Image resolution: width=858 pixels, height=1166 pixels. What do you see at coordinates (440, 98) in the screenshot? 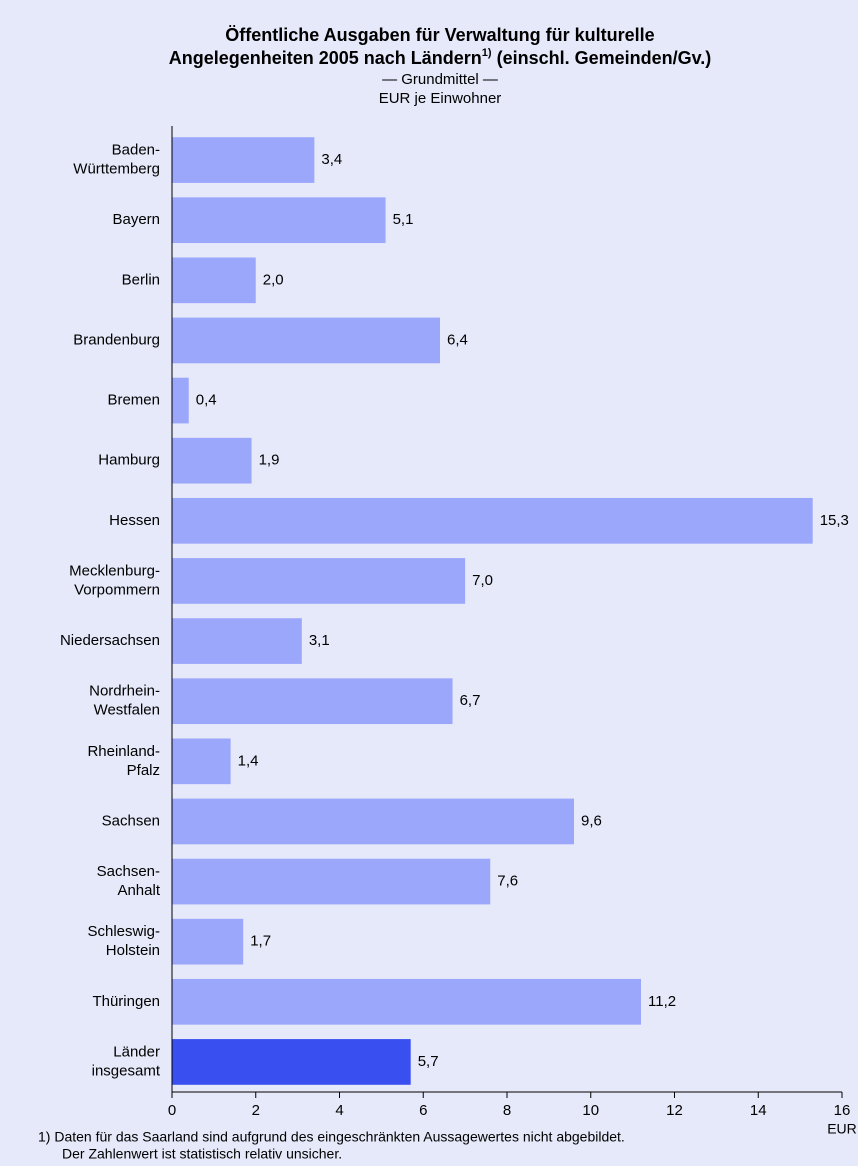
I see `subtitle: EUR je Einwohner` at bounding box center [440, 98].